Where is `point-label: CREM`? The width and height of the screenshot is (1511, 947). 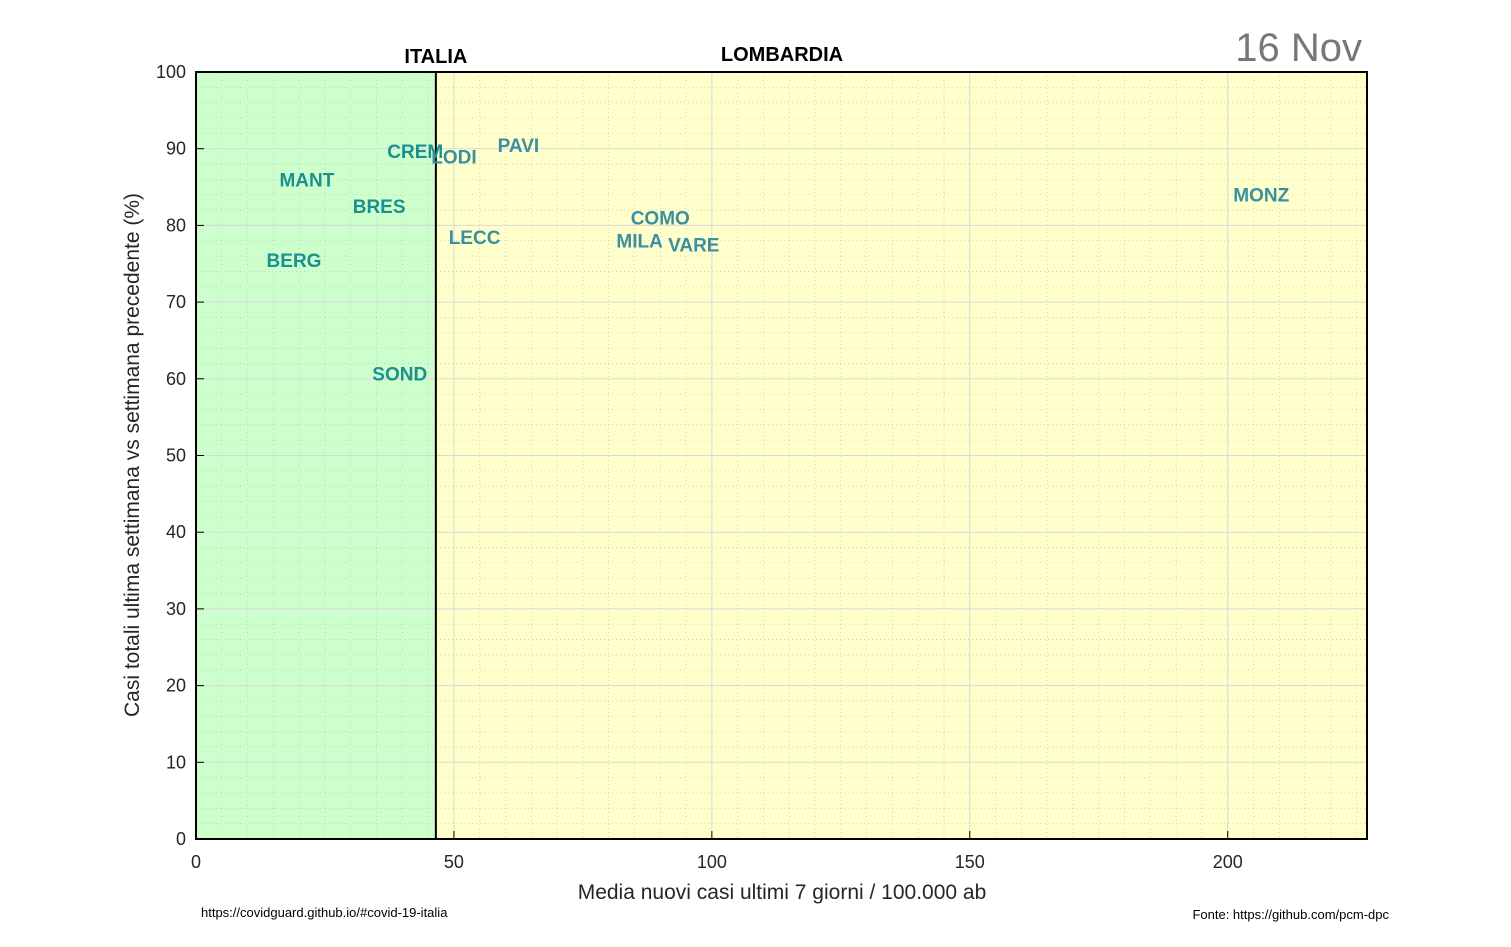
point-label: CREM is located at coordinates (415, 152).